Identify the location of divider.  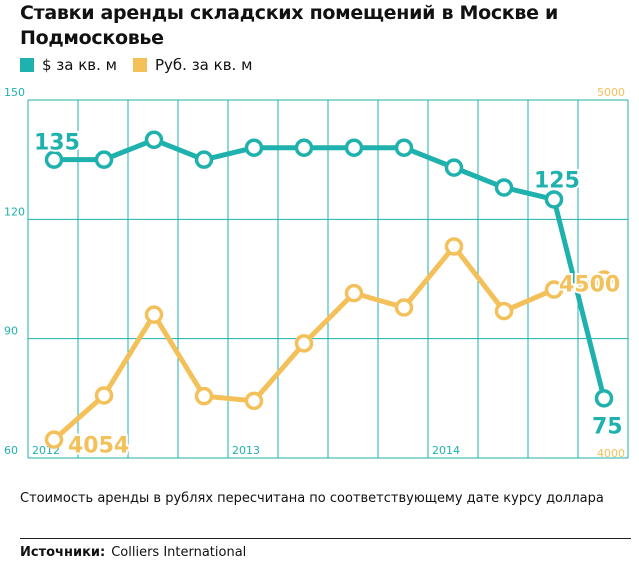
(325, 538).